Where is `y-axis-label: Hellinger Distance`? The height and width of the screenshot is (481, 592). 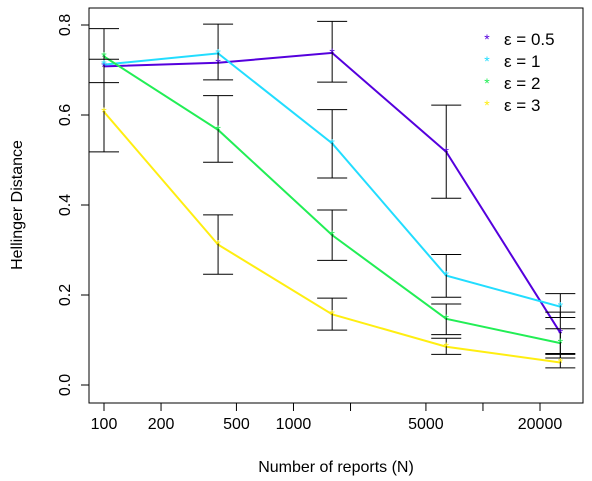
y-axis-label: Hellinger Distance is located at coordinates (17, 205).